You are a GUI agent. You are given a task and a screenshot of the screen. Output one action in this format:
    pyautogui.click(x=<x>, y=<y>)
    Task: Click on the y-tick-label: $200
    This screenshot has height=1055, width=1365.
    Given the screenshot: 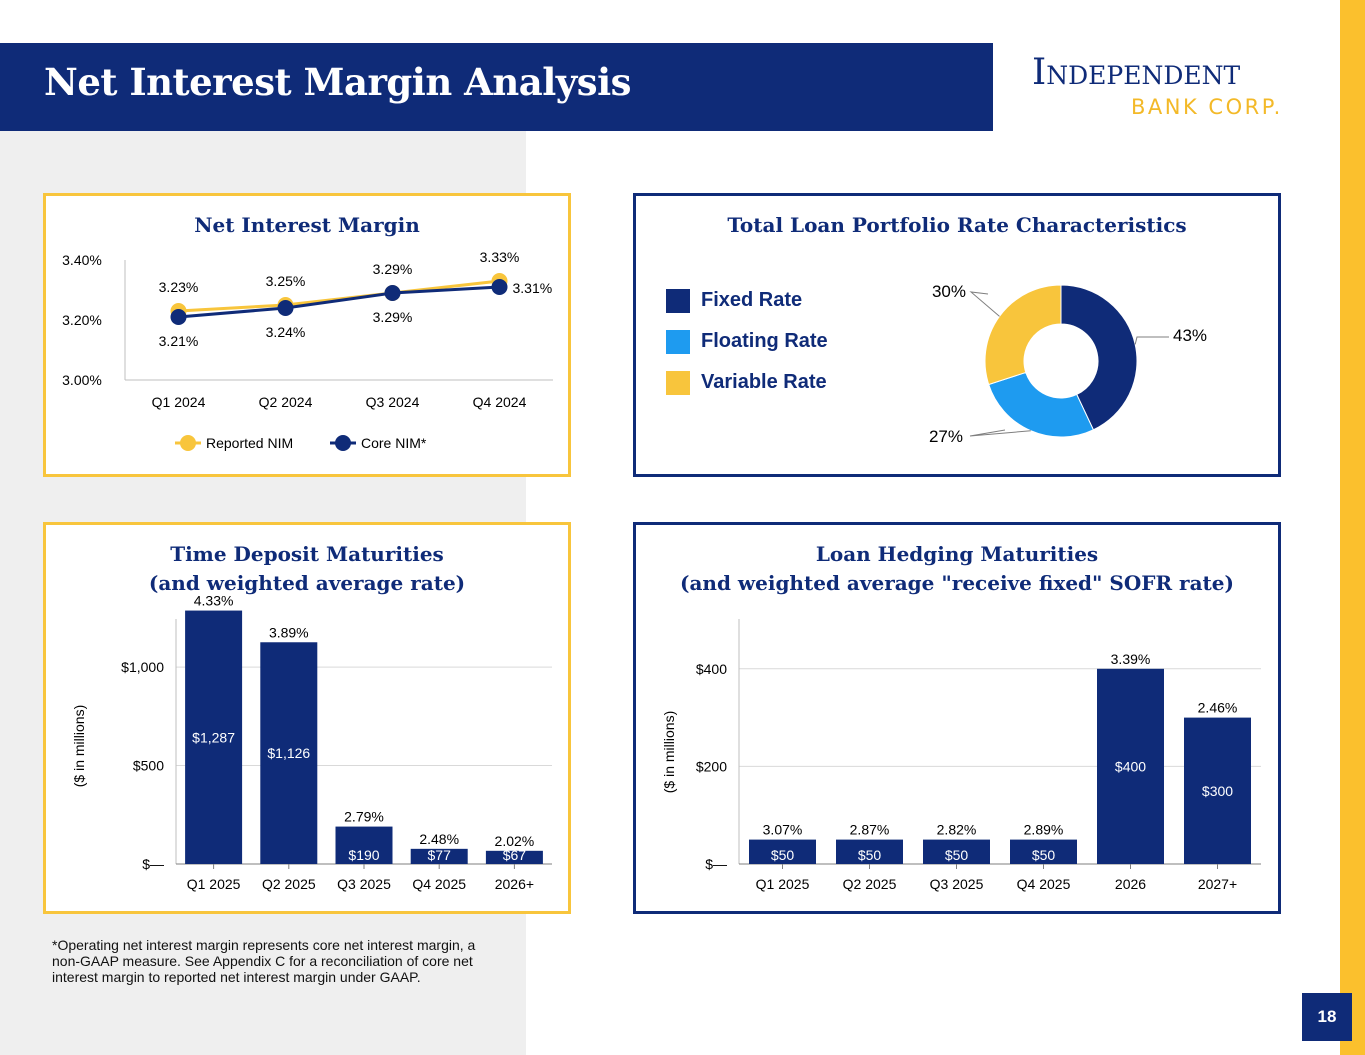 What is the action you would take?
    pyautogui.click(x=711, y=766)
    